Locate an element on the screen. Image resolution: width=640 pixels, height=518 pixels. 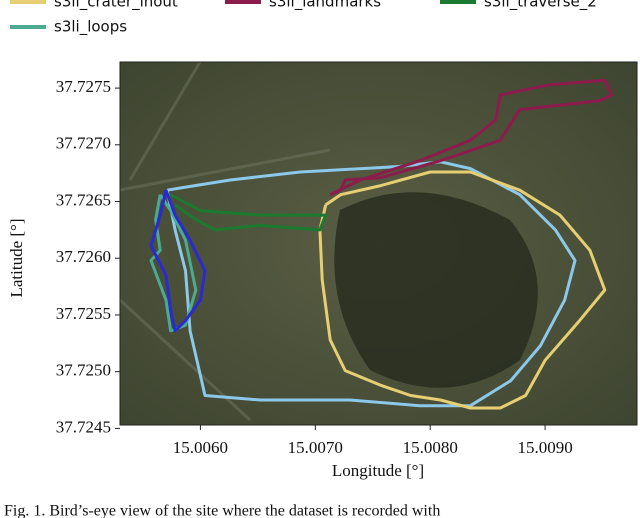
y-axis-label: Latitude [°] is located at coordinates (16, 257).